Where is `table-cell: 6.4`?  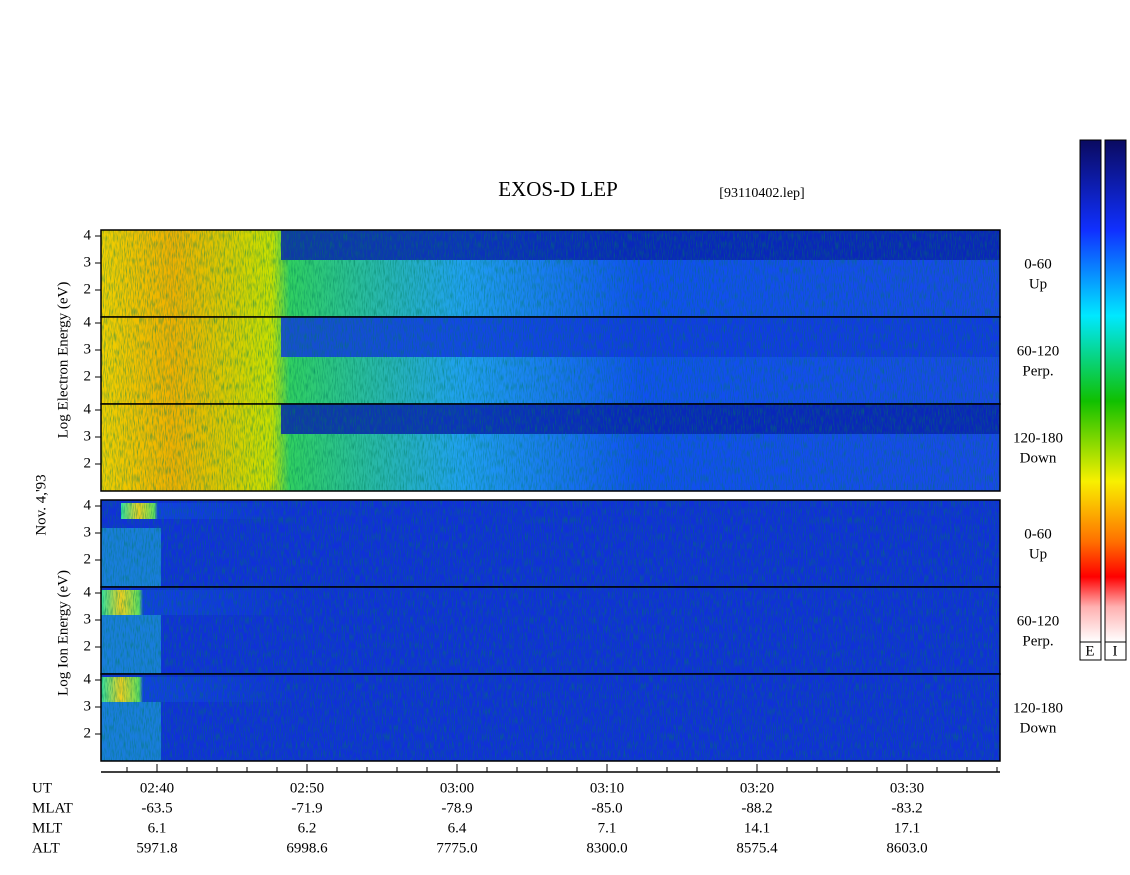 table-cell: 6.4 is located at coordinates (457, 828).